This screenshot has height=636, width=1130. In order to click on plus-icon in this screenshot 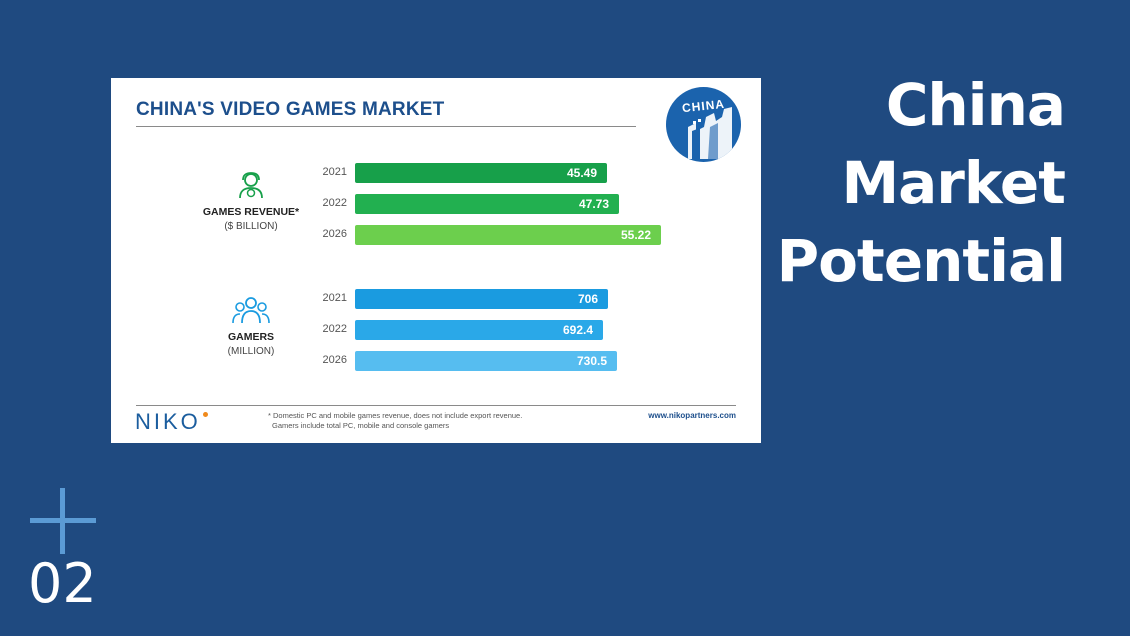, I will do `click(63, 521)`.